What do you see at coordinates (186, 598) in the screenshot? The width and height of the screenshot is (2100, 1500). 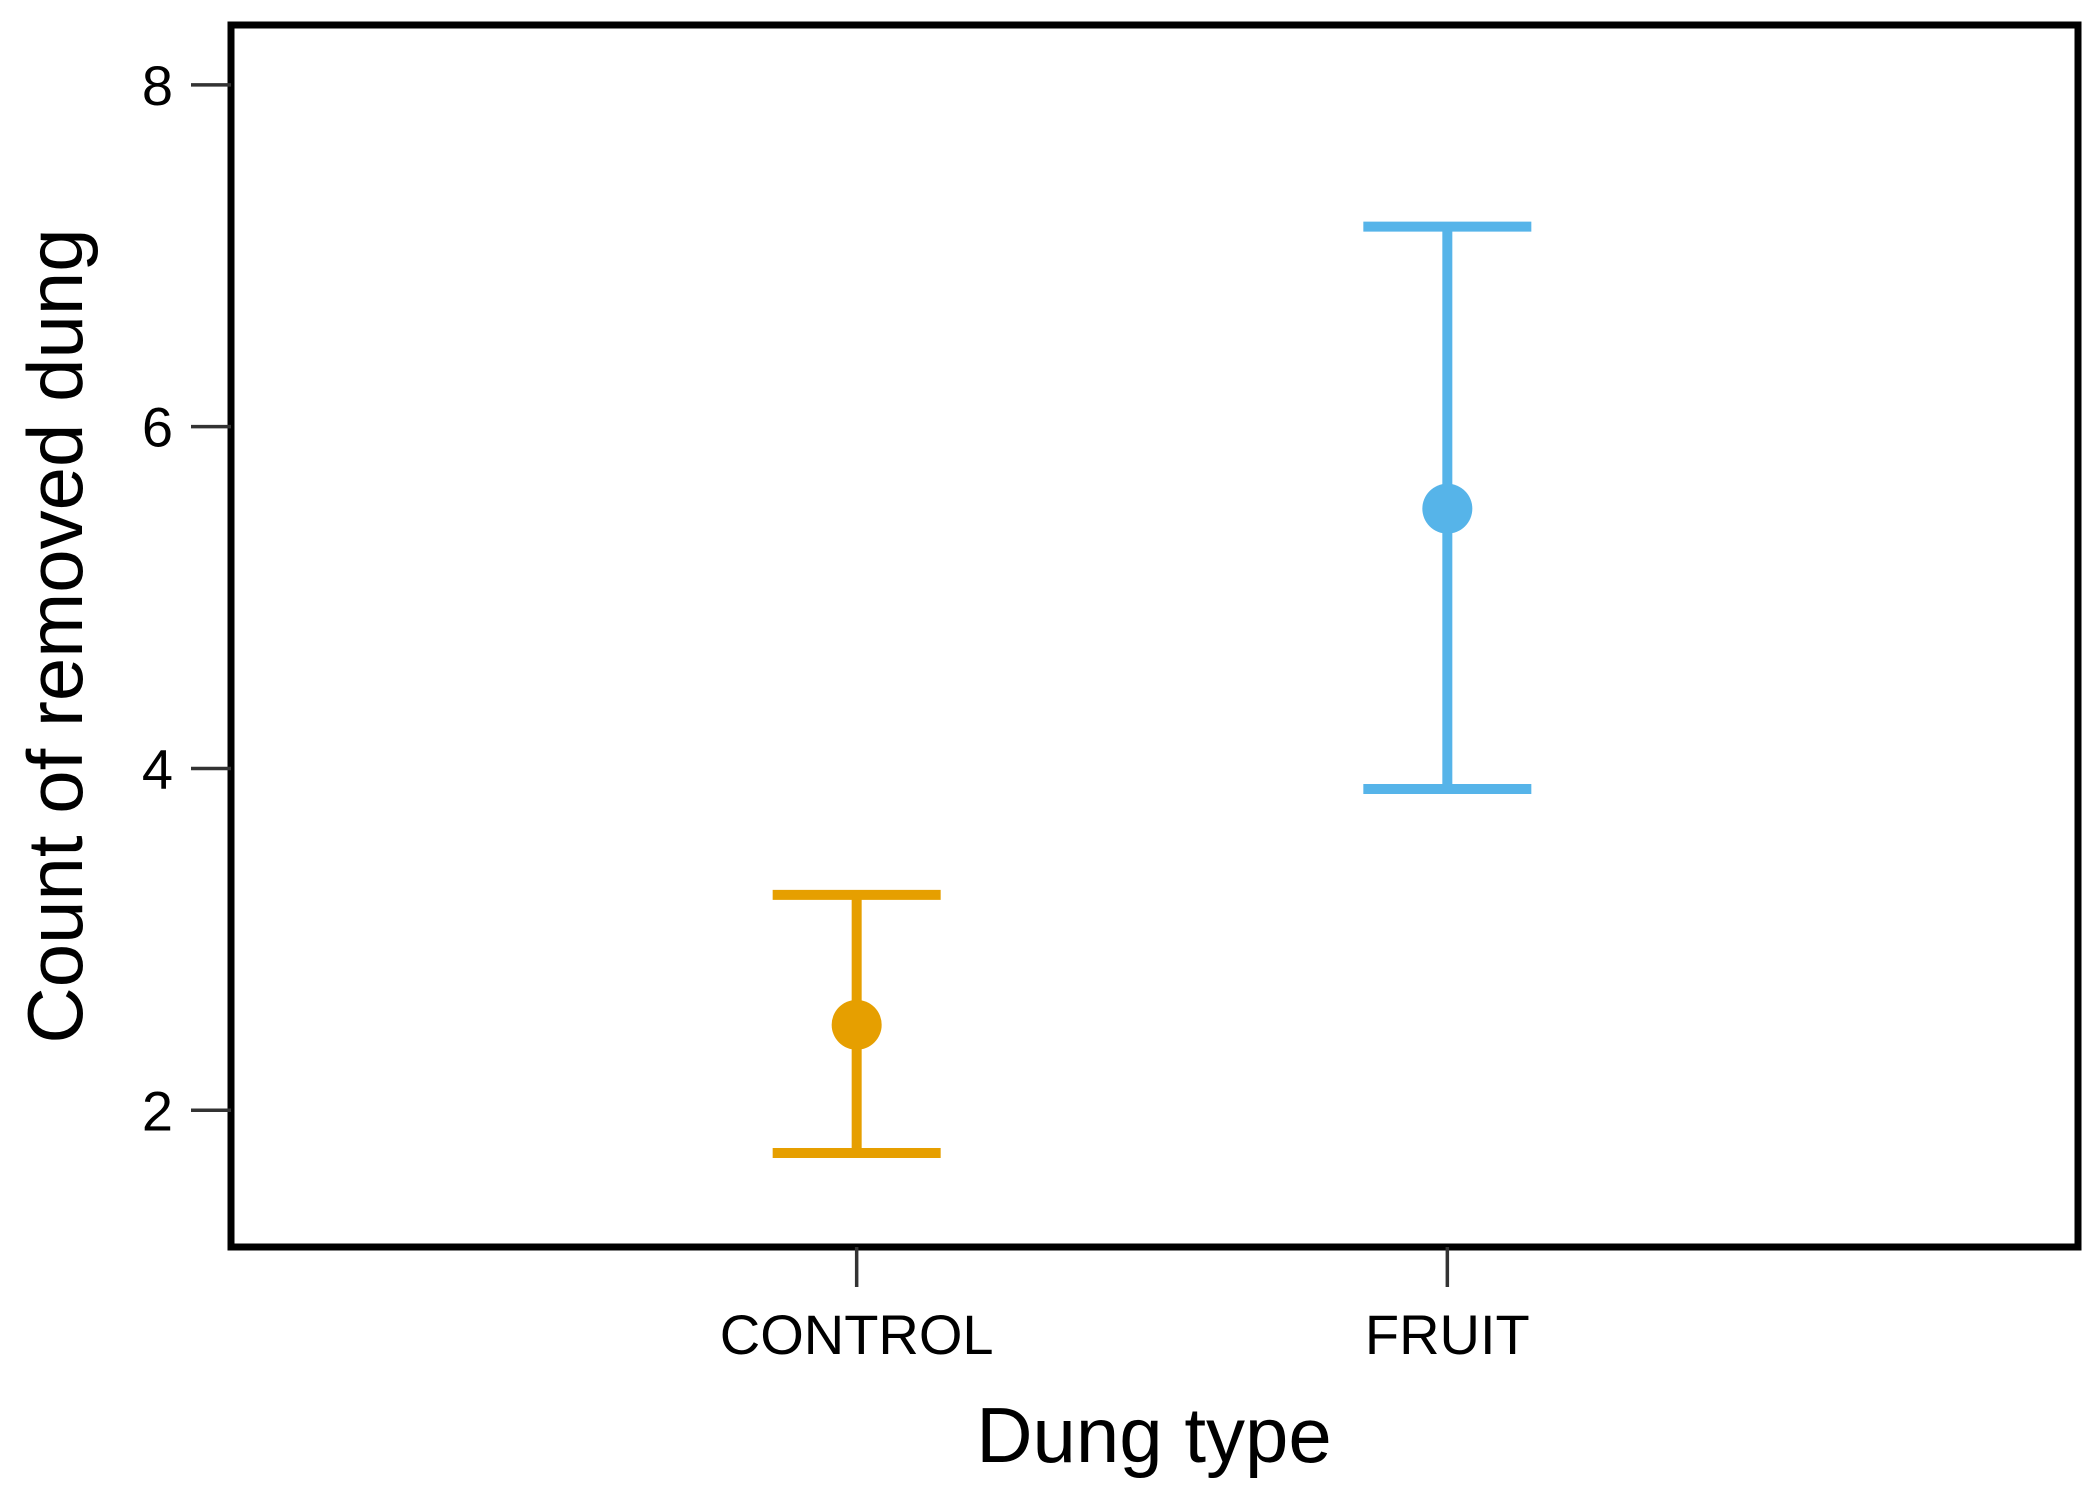 I see `y-axis: 2 4 6 8` at bounding box center [186, 598].